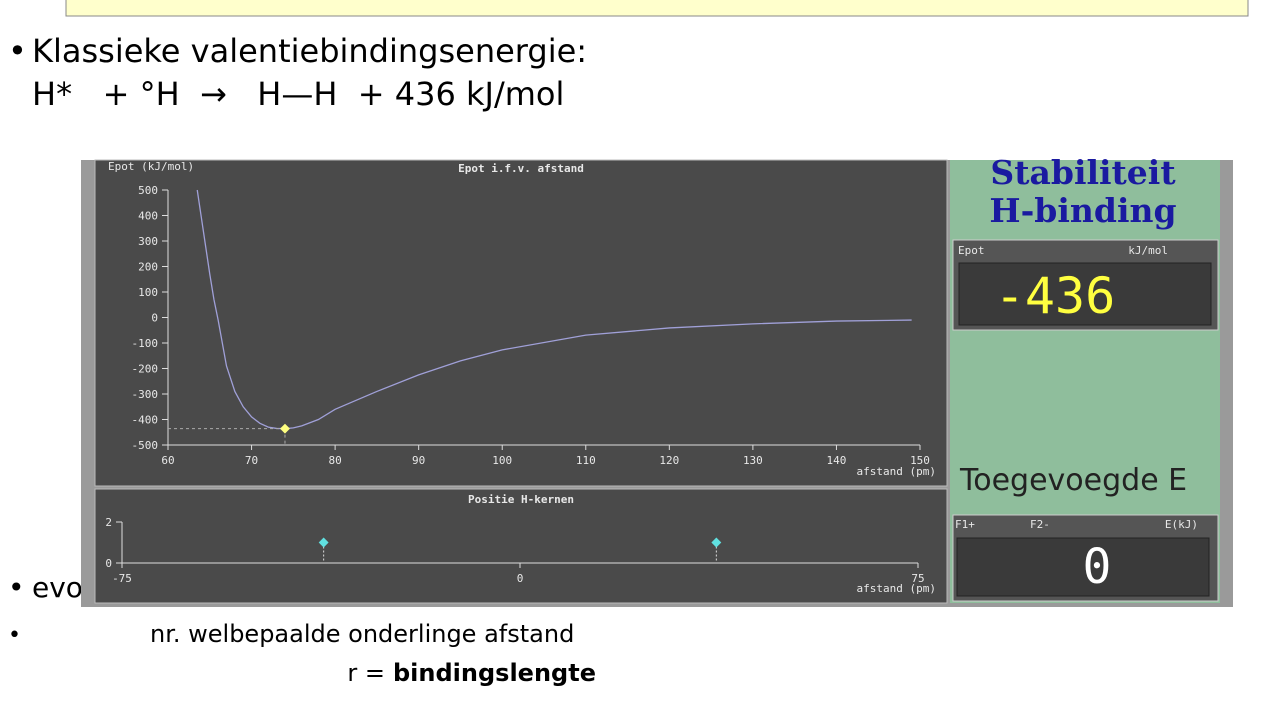 Image resolution: width=1280 pixels, height=720 pixels. What do you see at coordinates (520, 578) in the screenshot?
I see `x-tick-label: 0` at bounding box center [520, 578].